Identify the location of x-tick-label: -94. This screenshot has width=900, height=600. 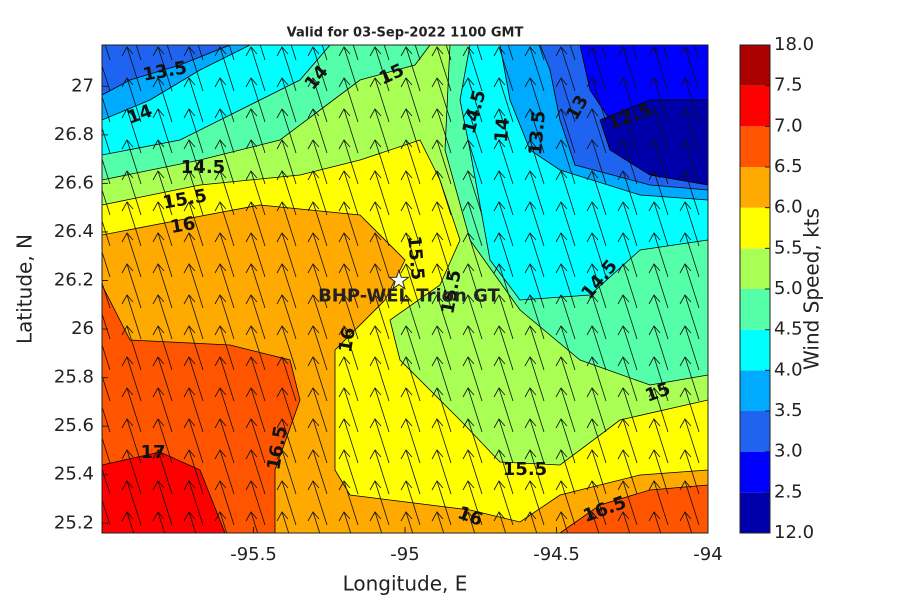
(707, 554).